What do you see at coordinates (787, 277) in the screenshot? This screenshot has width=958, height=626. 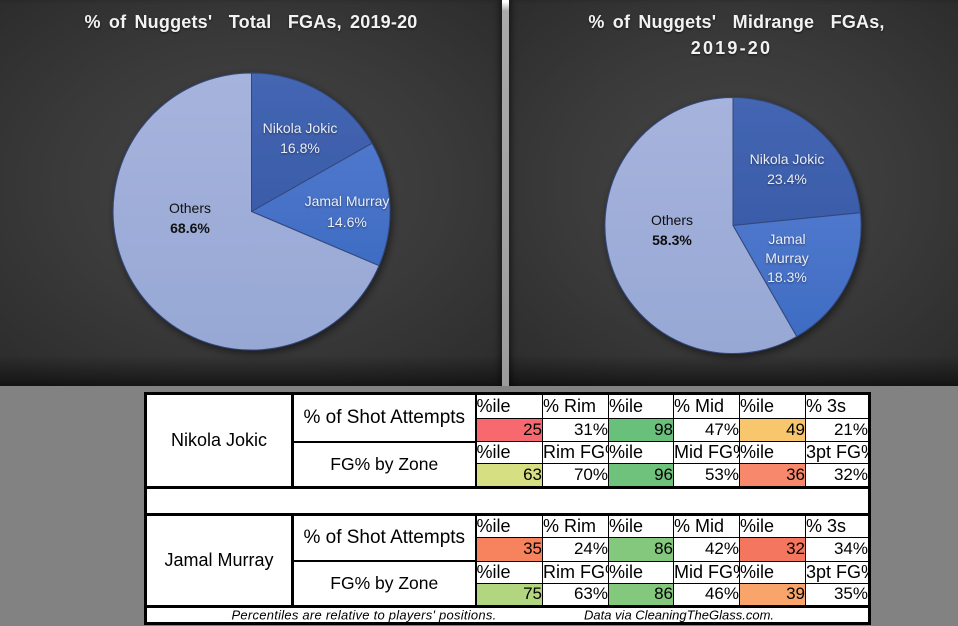 I see `svg-text: 18.3%` at bounding box center [787, 277].